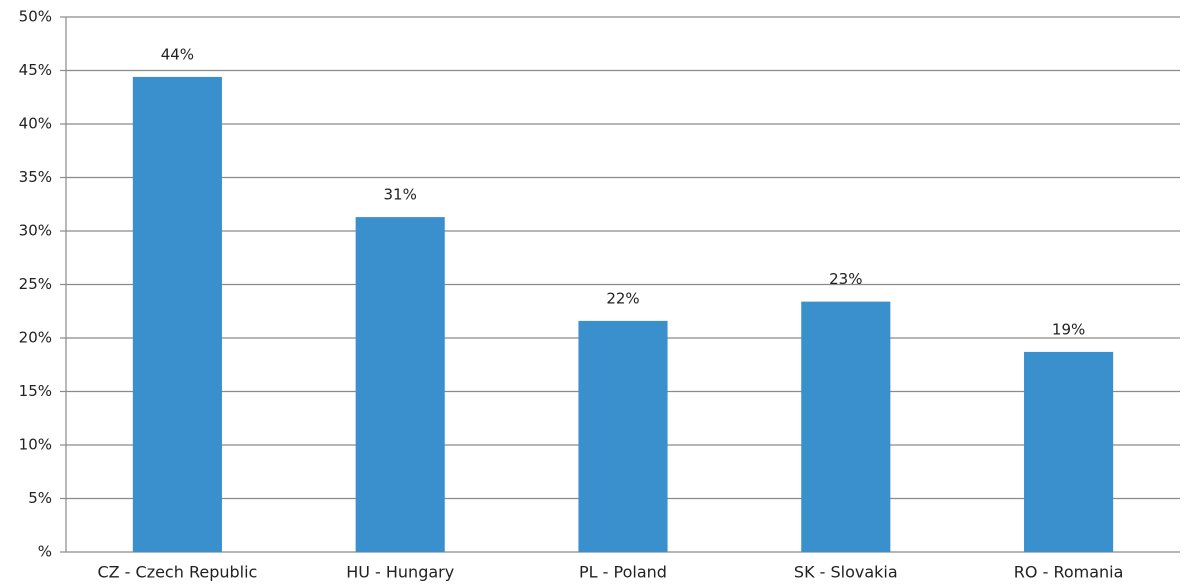  Describe the element at coordinates (35, 391) in the screenshot. I see `y-tick-label: 15%` at that location.